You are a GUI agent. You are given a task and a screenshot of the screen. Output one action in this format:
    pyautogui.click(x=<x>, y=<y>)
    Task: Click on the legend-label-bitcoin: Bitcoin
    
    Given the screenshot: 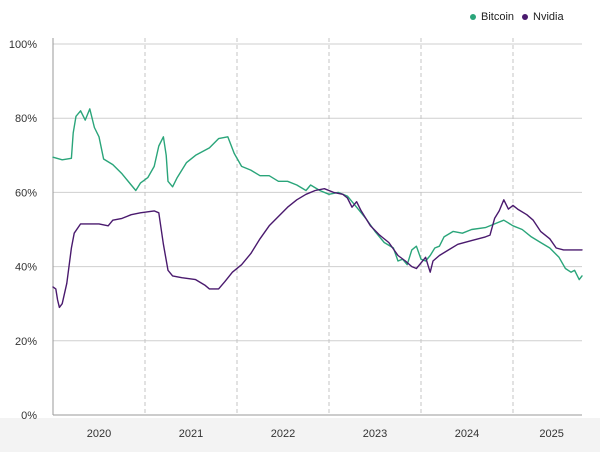 What is the action you would take?
    pyautogui.click(x=498, y=17)
    